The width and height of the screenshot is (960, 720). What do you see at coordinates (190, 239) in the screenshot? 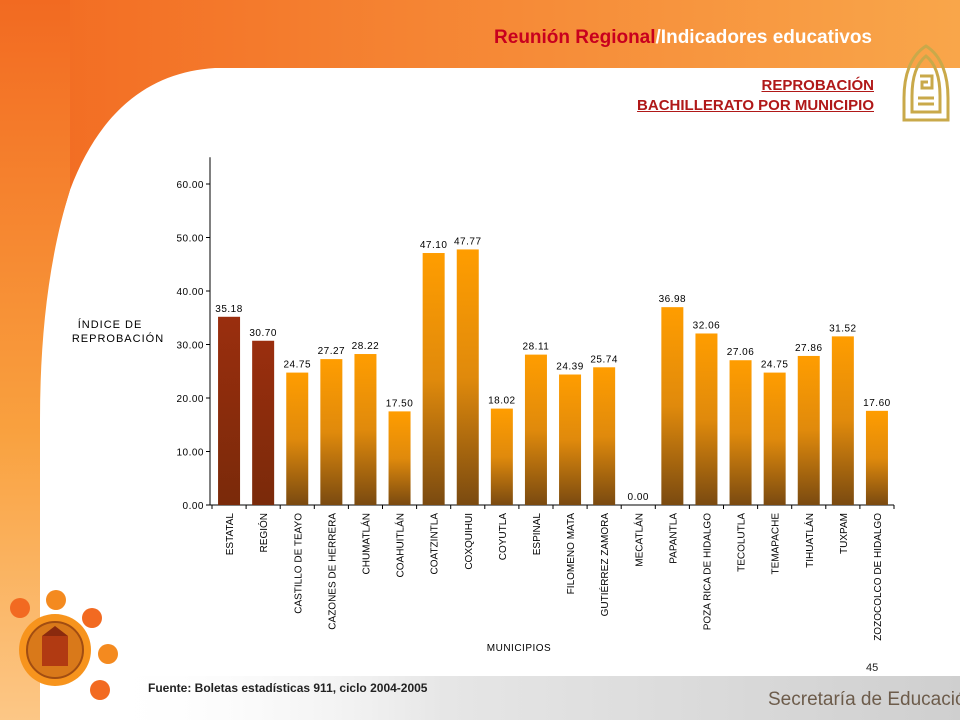
I see `y-tick-label: 50.00` at bounding box center [190, 239].